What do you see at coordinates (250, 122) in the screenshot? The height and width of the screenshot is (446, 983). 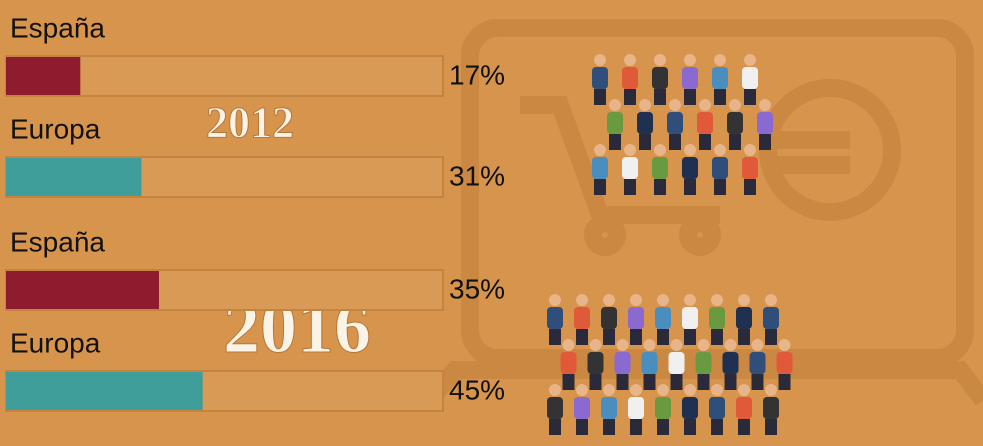 I see `year-title: 2012` at bounding box center [250, 122].